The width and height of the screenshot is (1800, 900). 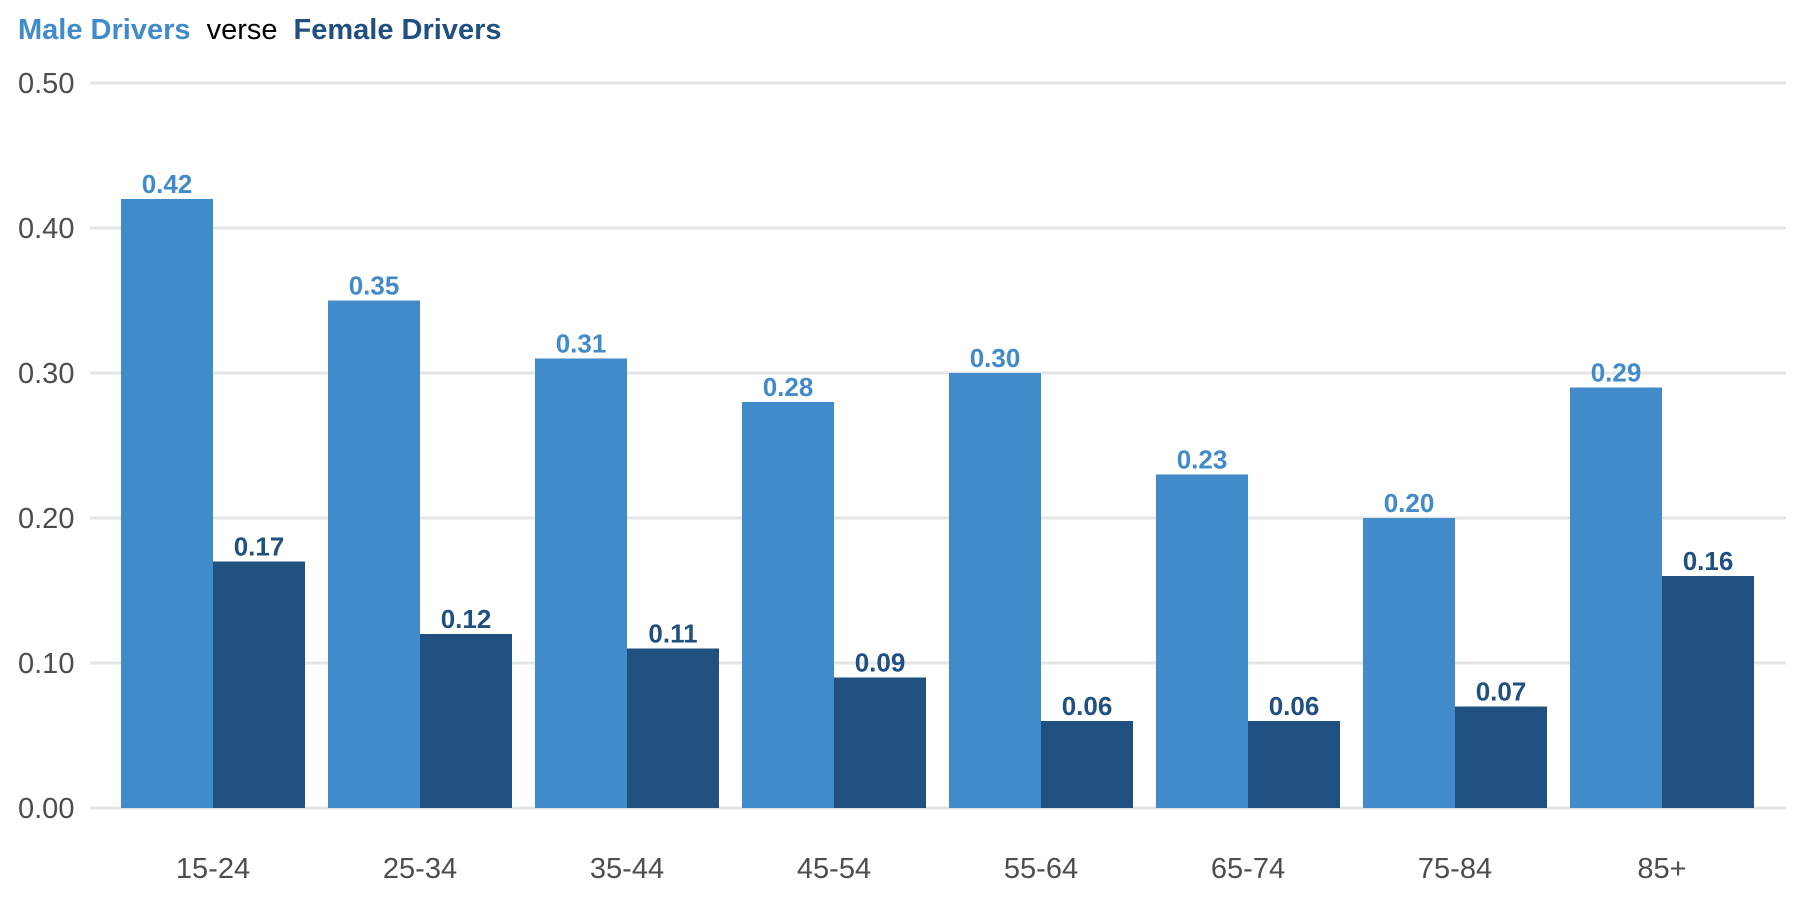 What do you see at coordinates (788, 387) in the screenshot?
I see `male-data-label: 0.28` at bounding box center [788, 387].